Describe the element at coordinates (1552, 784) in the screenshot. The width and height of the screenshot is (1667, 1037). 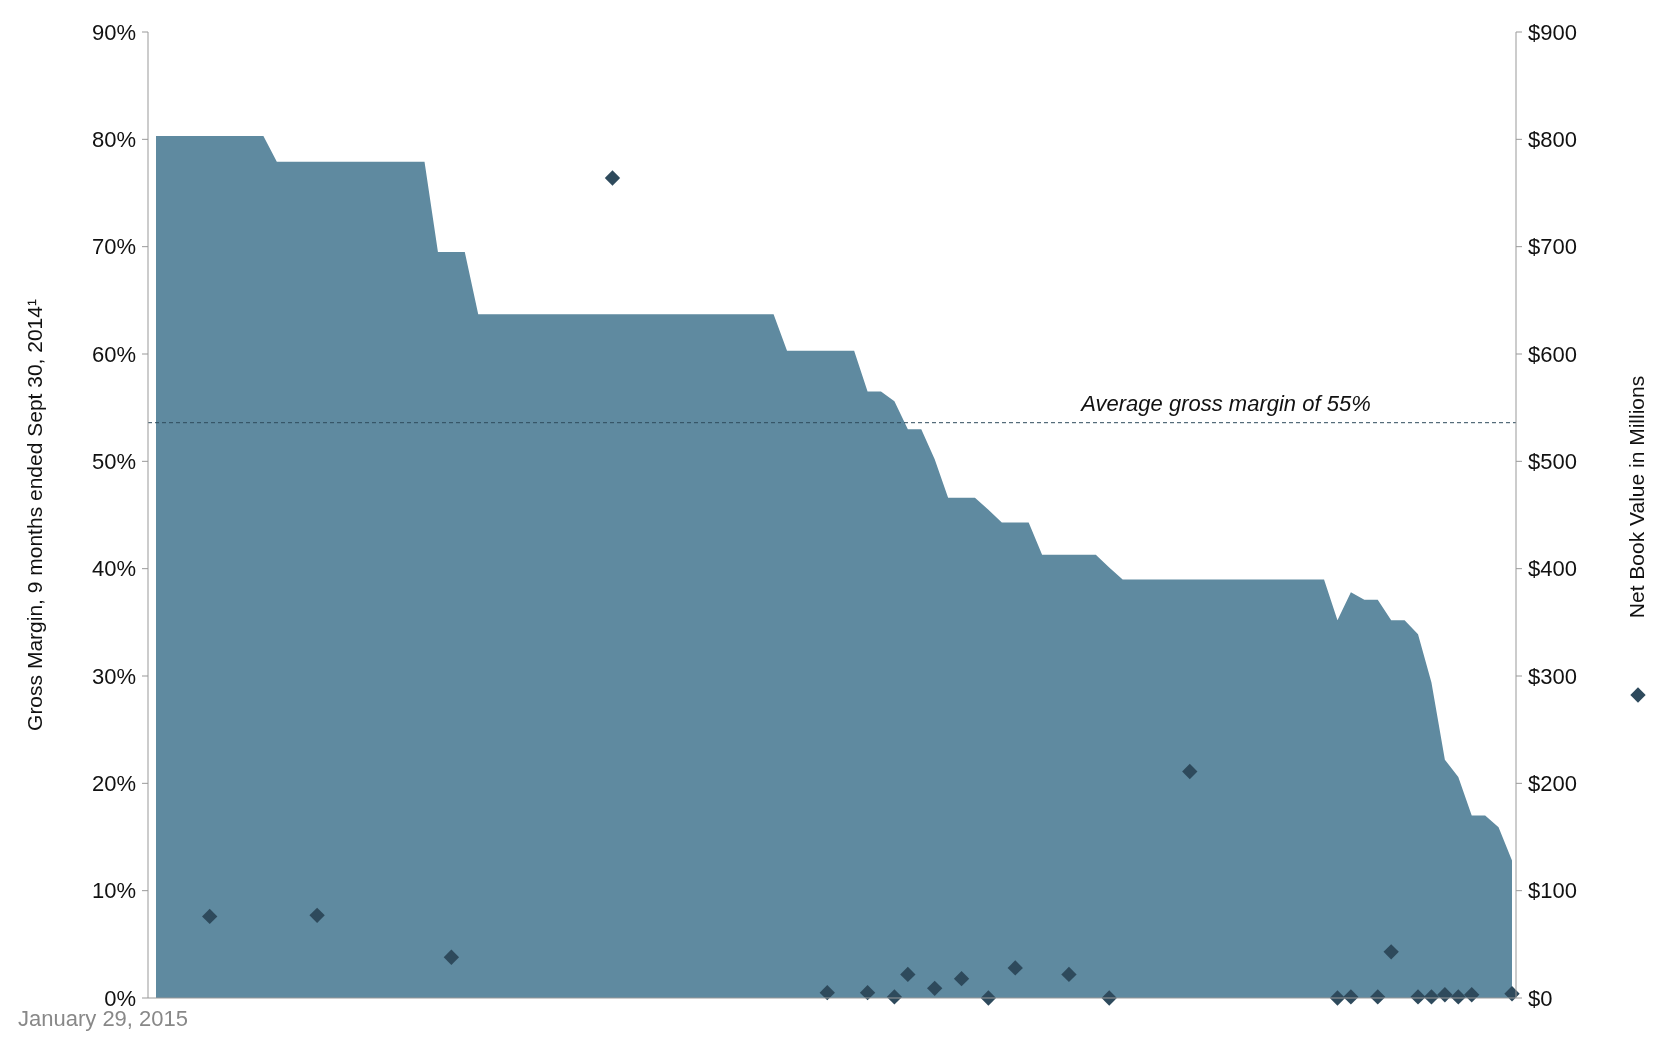
I see `y2-tick-label: $200` at that location.